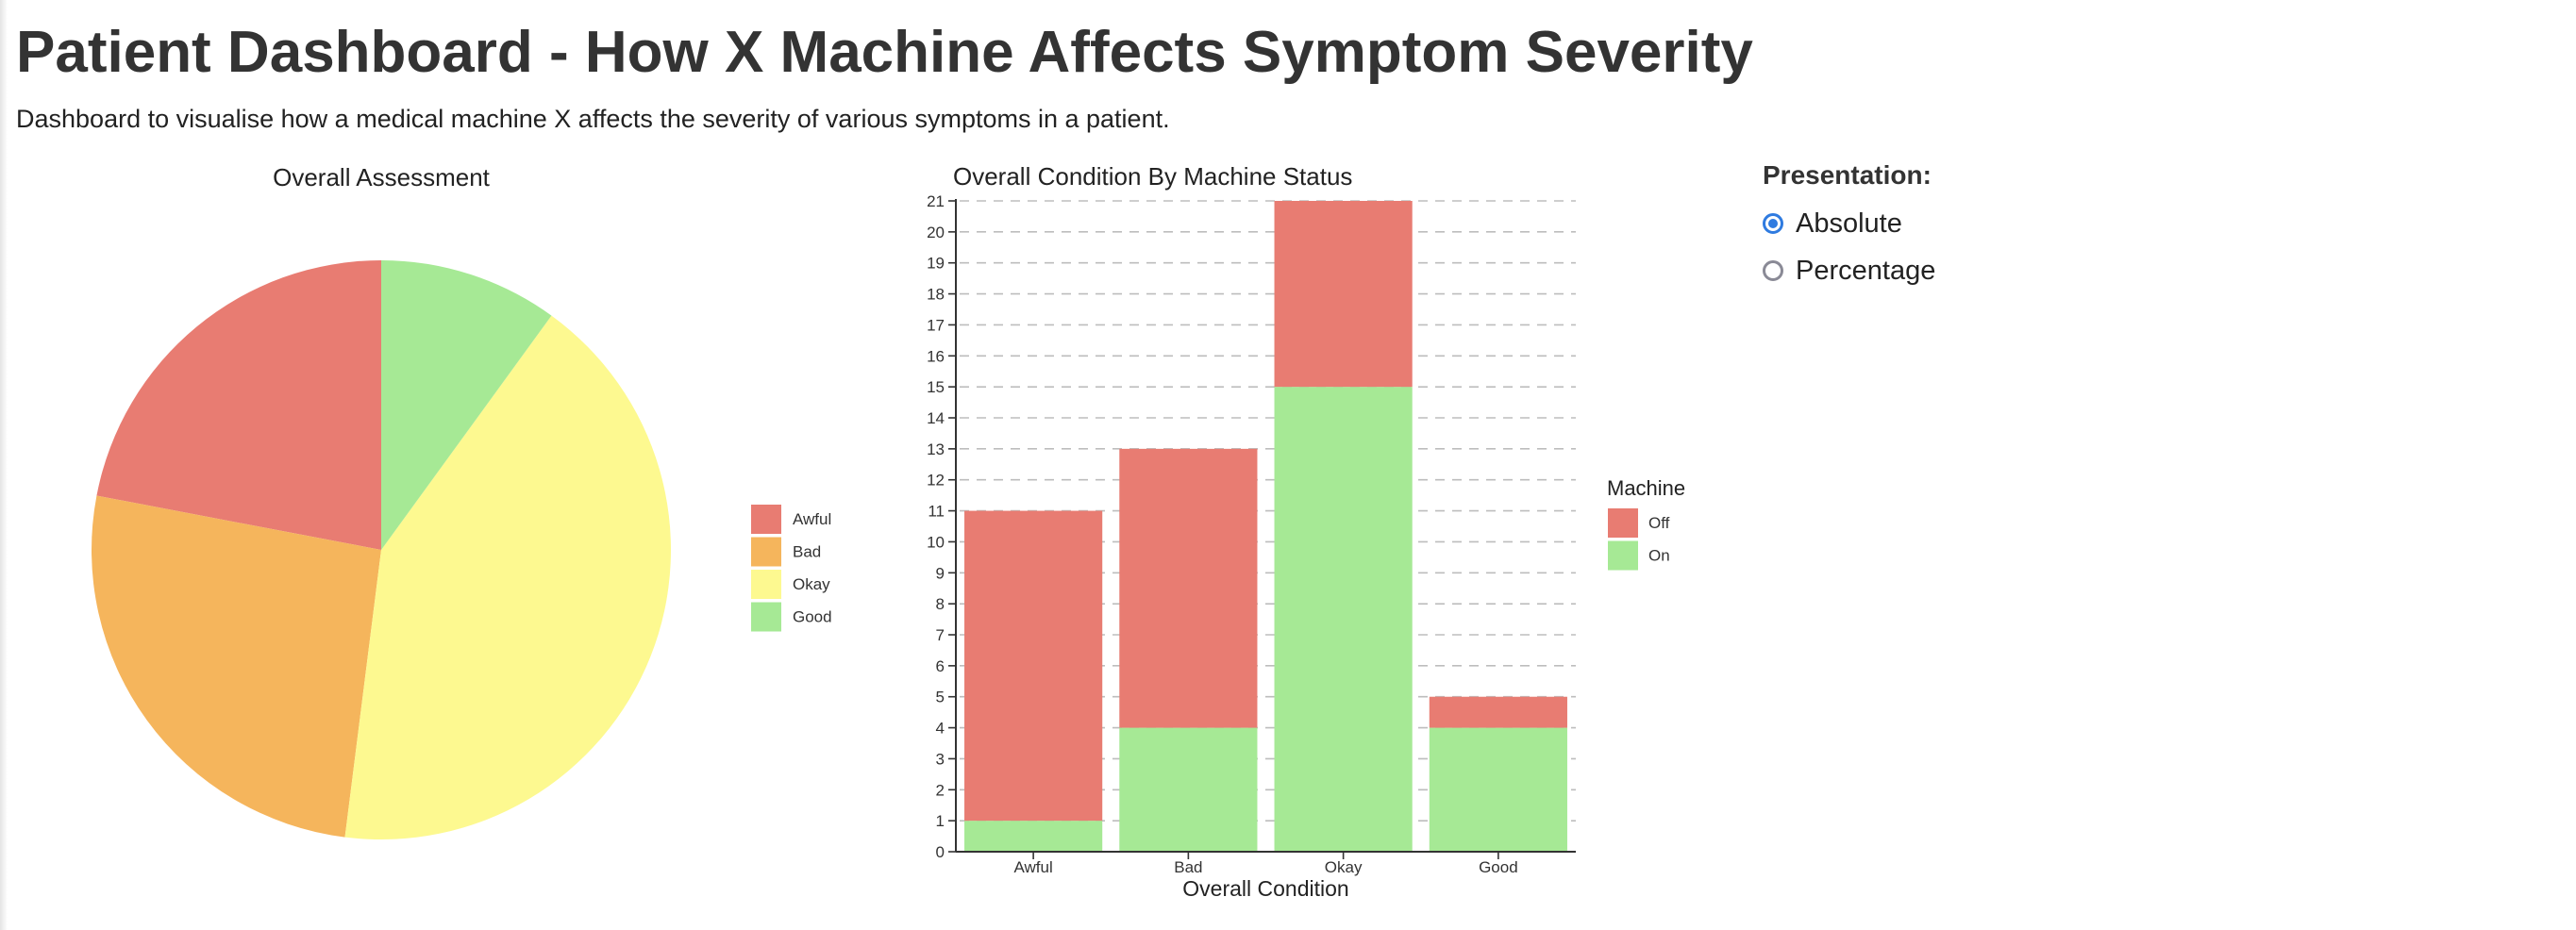 This screenshot has height=930, width=2576. What do you see at coordinates (807, 552) in the screenshot?
I see `pie-legend-label-bad: Bad` at bounding box center [807, 552].